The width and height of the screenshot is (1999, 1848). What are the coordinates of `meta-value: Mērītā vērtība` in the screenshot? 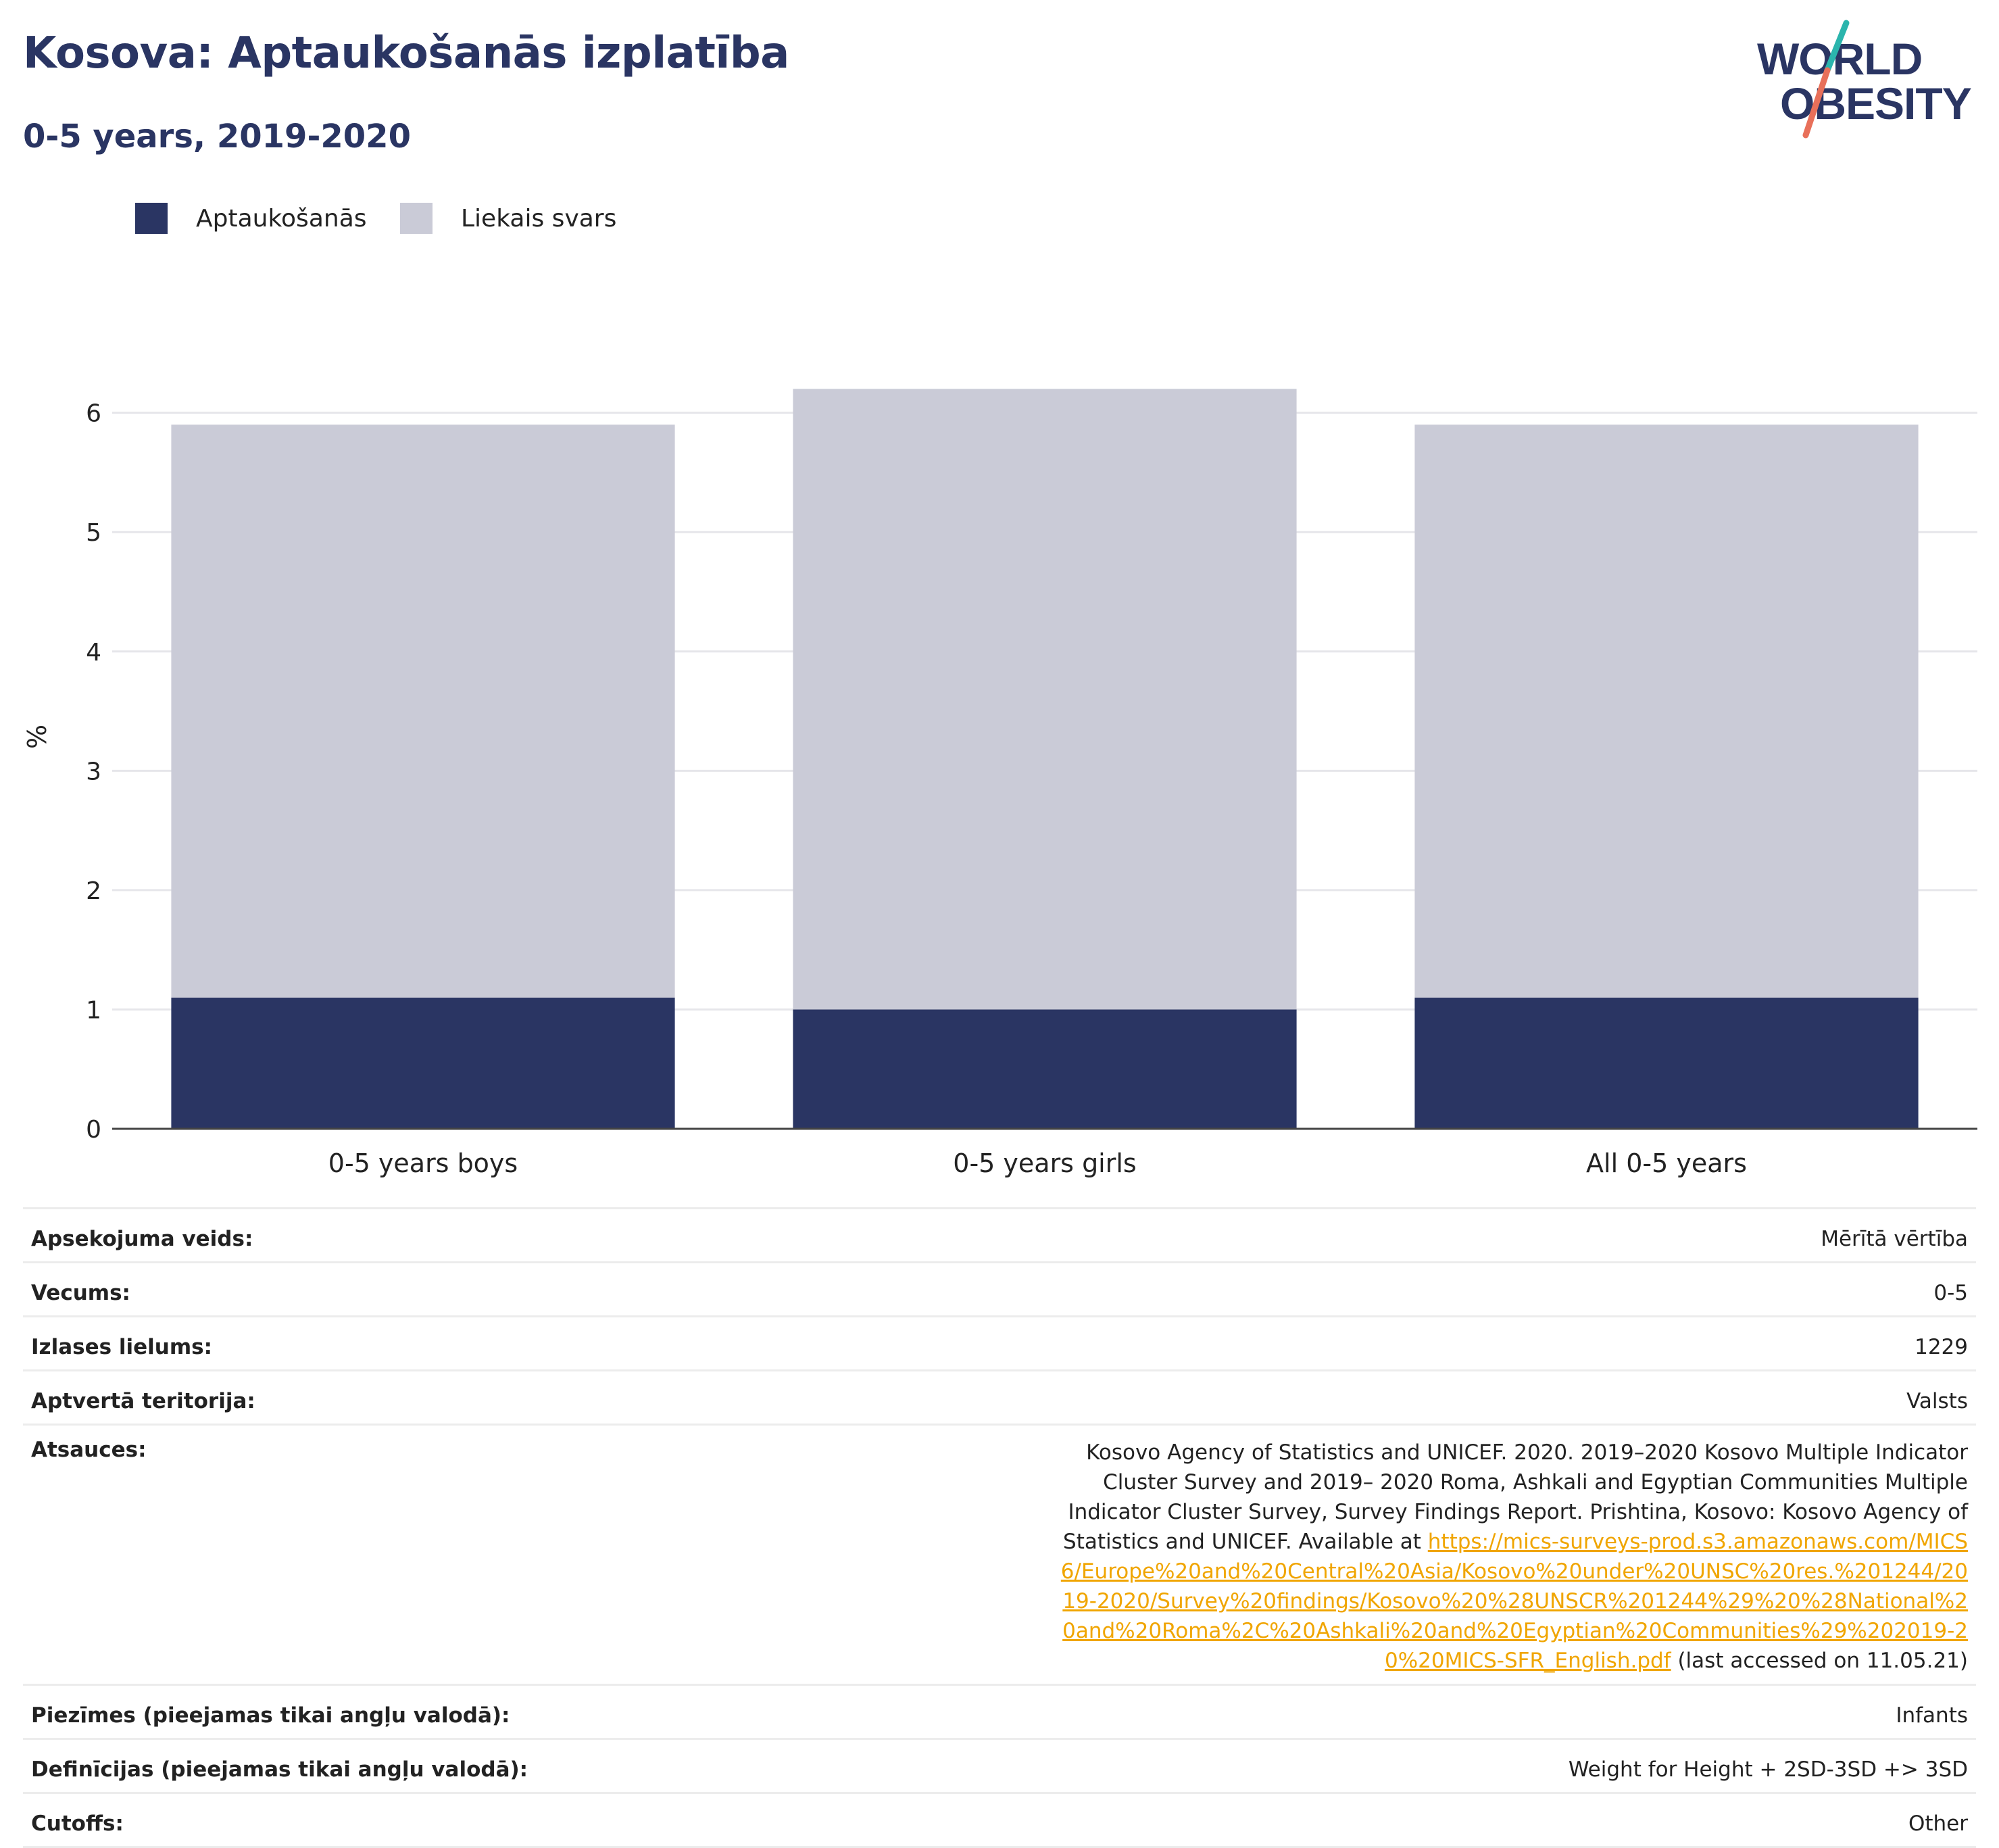 It's located at (1894, 1239).